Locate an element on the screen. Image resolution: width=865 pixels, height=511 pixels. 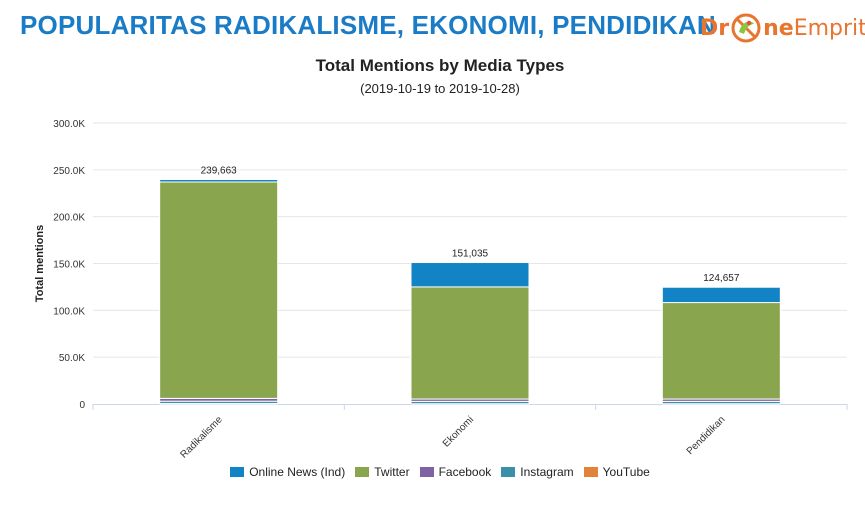
legend-item: Online News (Ind) is located at coordinates (287, 472).